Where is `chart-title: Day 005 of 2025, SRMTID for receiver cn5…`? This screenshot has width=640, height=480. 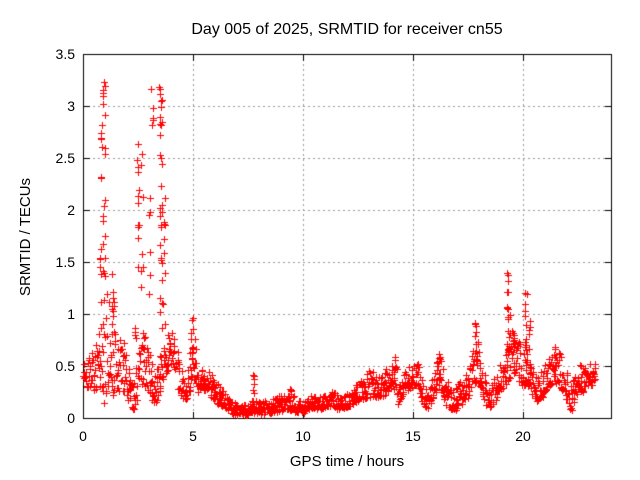
chart-title: Day 005 of 2025, SRMTID for receiver cn5… is located at coordinates (347, 29).